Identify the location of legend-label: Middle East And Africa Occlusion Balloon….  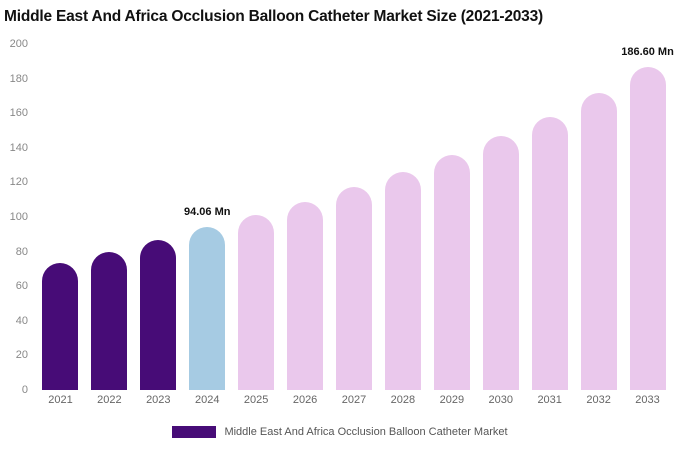
(366, 432).